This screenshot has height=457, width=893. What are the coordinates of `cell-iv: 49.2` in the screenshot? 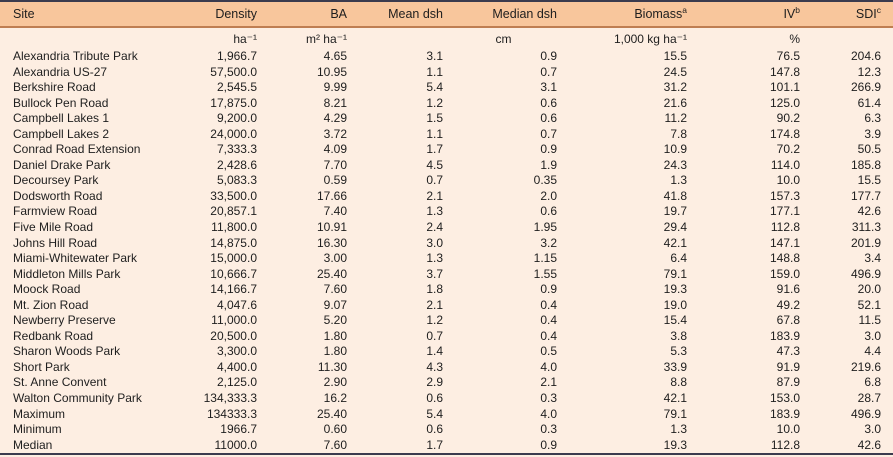 It's located at (788, 304).